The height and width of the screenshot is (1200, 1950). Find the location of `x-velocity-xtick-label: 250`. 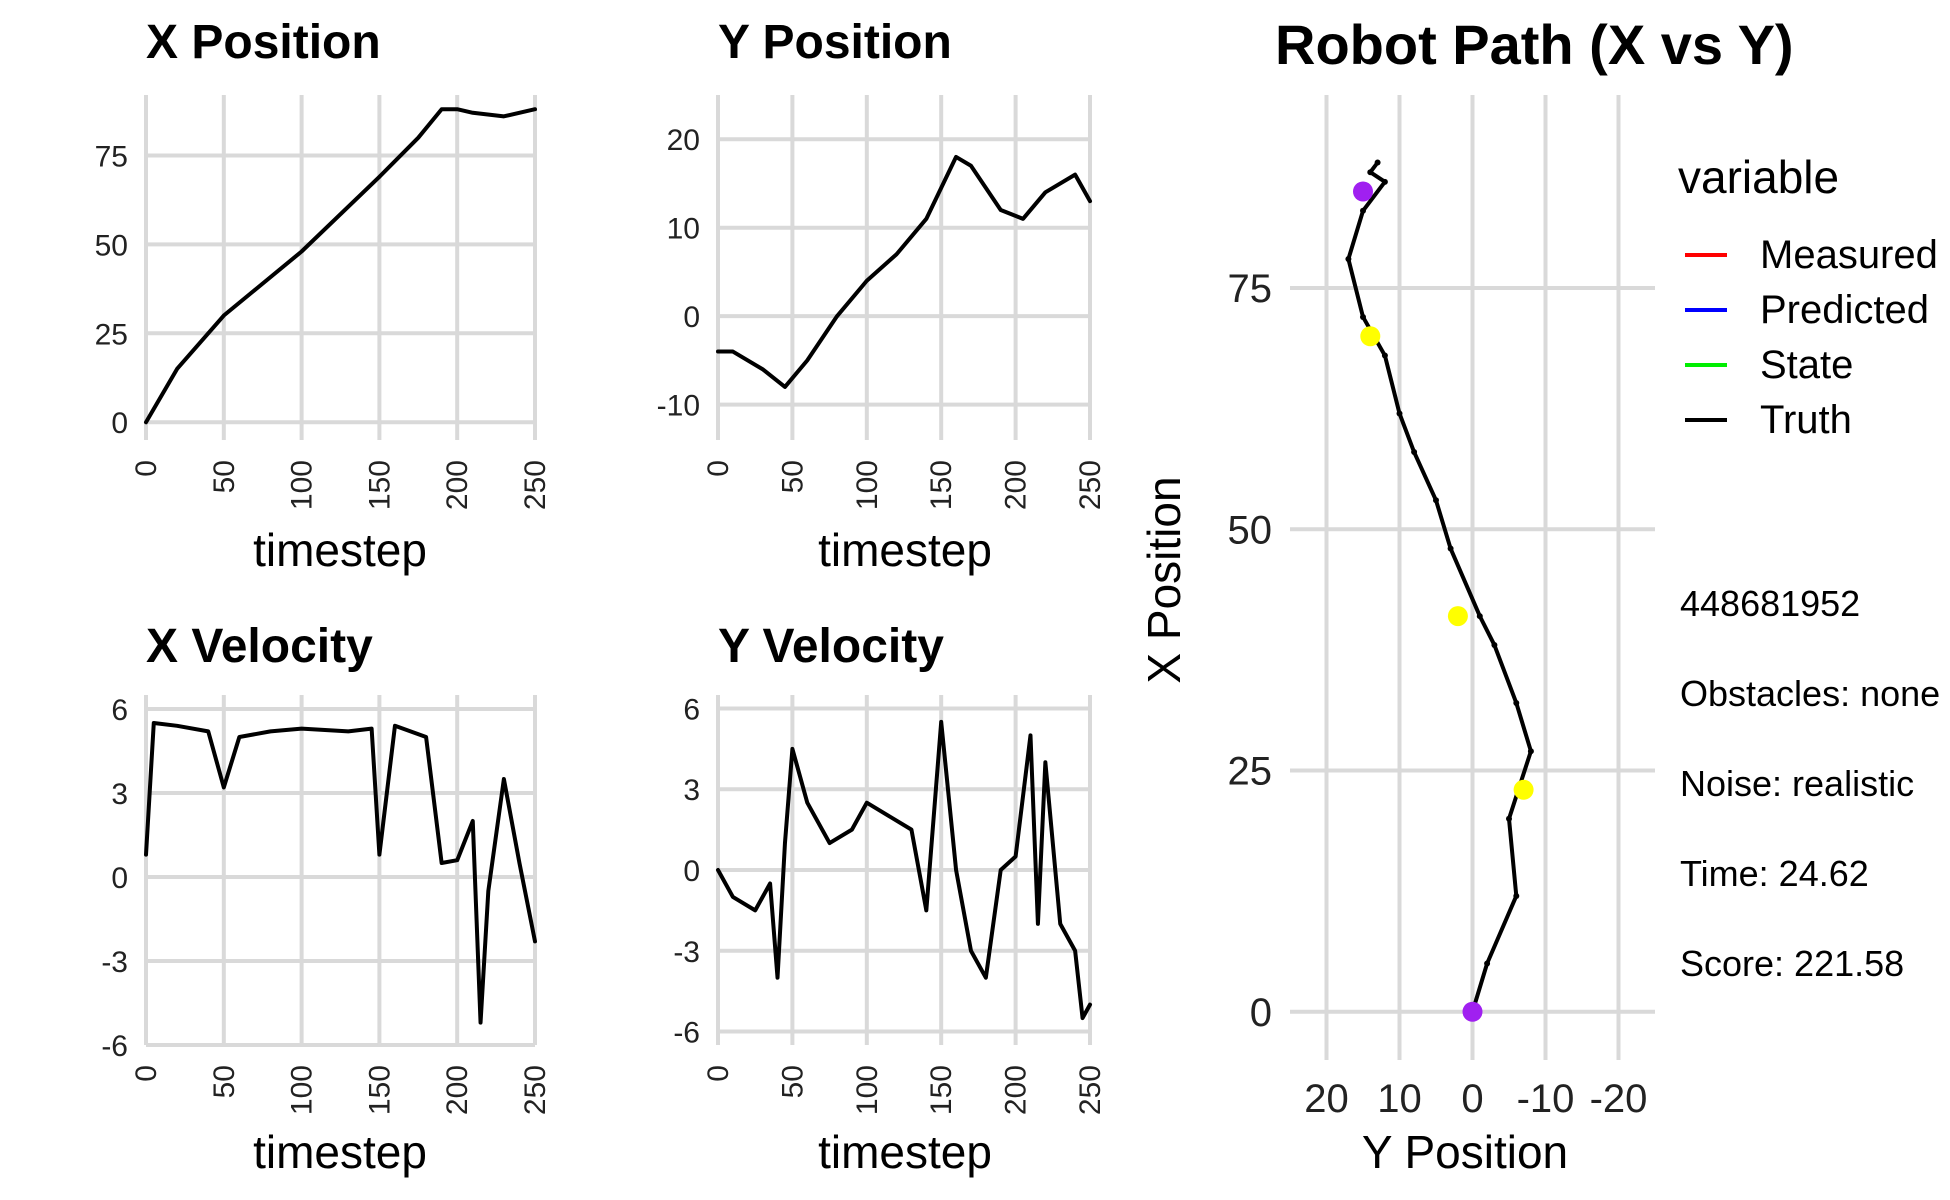

x-velocity-xtick-label: 250 is located at coordinates (535, 1090).